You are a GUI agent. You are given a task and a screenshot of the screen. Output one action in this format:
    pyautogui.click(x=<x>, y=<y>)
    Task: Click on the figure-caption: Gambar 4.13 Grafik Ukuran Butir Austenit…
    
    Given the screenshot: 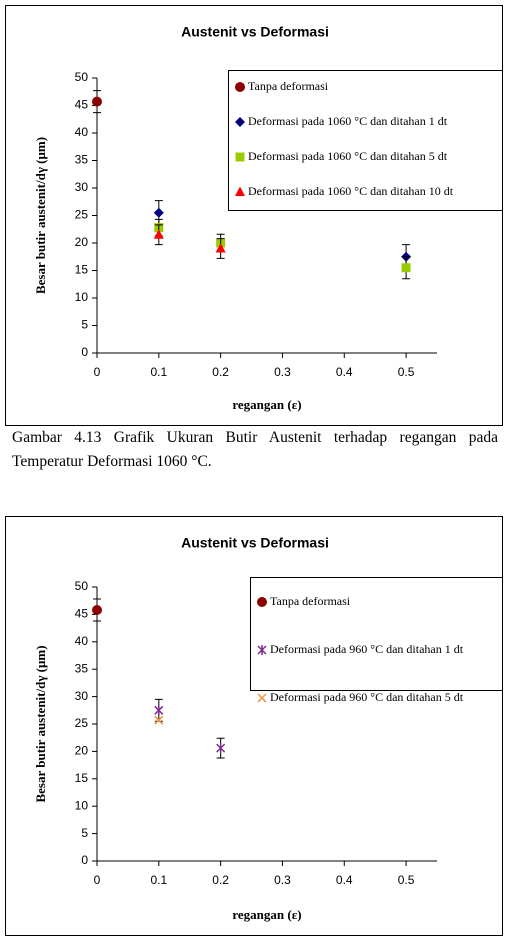 What is the action you would take?
    pyautogui.click(x=255, y=449)
    